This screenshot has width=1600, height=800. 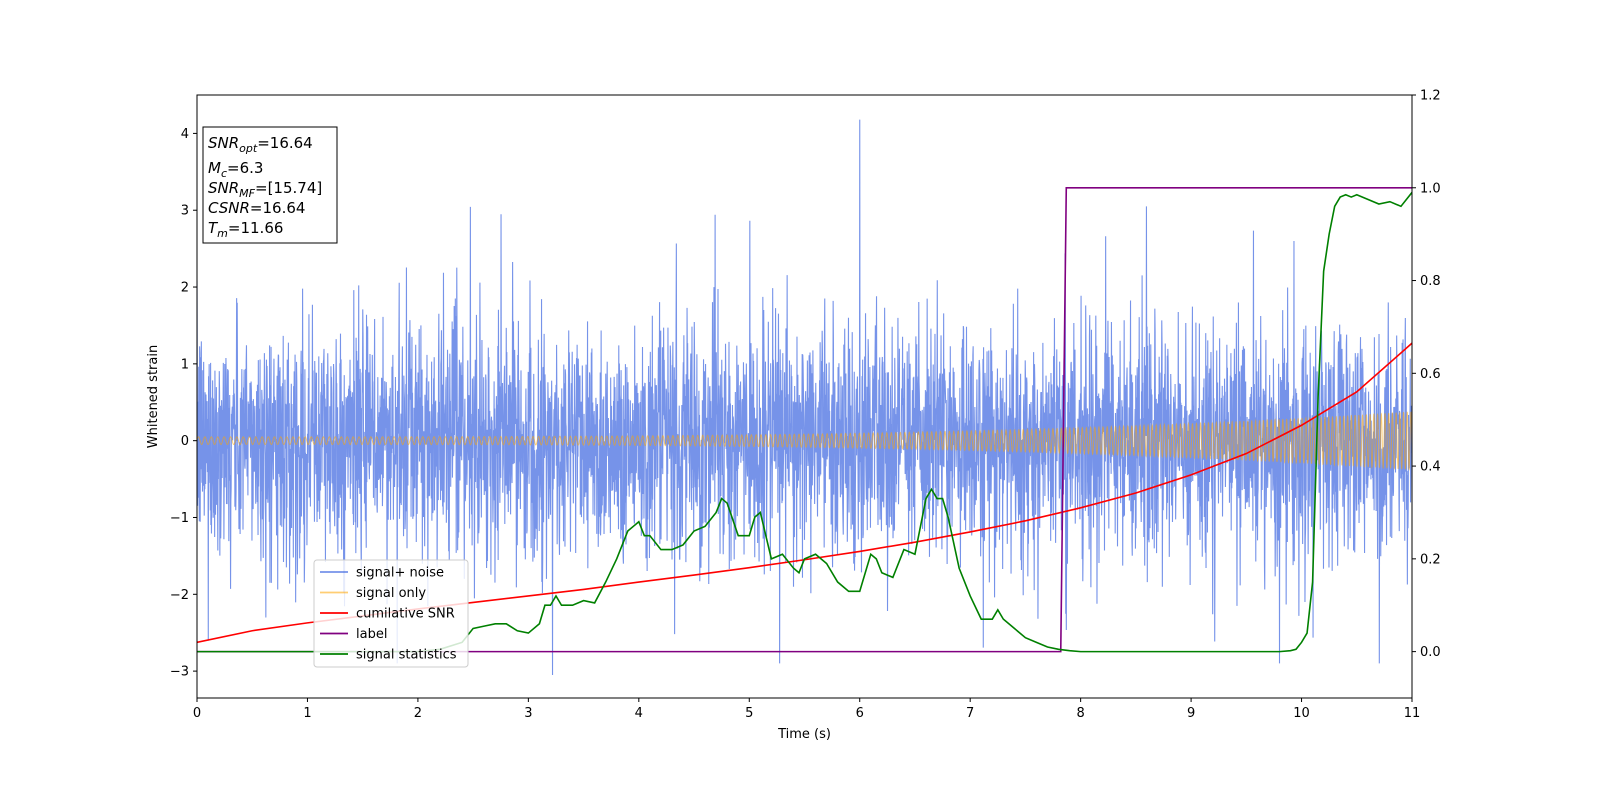 I want to click on x-tick-label: 1, so click(x=307, y=713).